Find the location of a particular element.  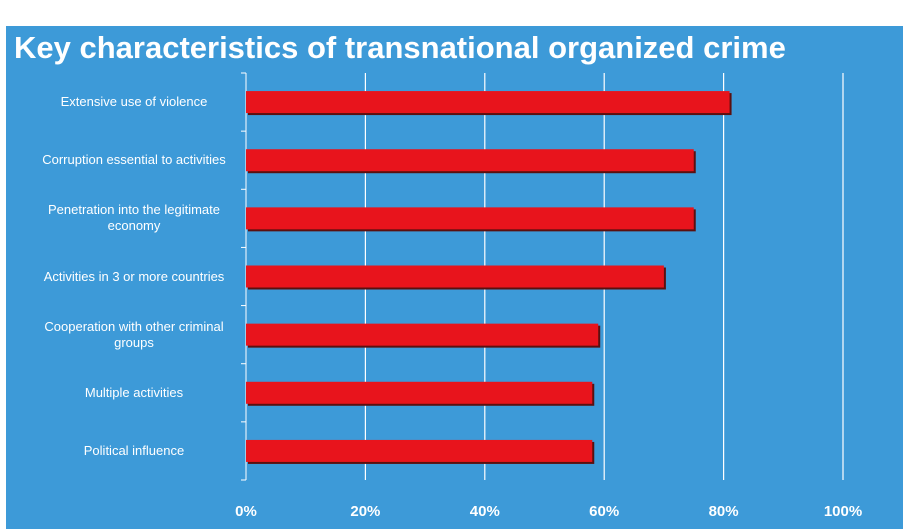

x-tick-label: 40% is located at coordinates (485, 511).